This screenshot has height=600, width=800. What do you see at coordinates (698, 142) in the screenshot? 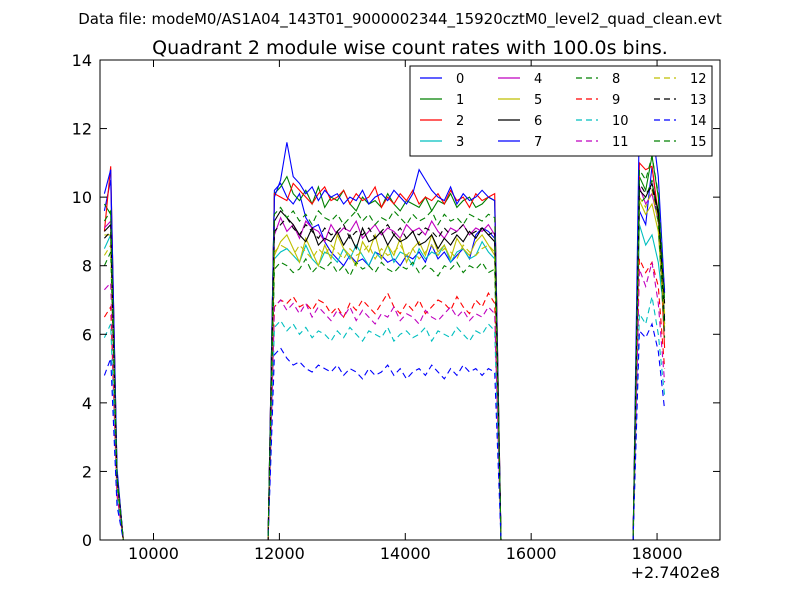
I see `legend-label-15: 15` at bounding box center [698, 142].